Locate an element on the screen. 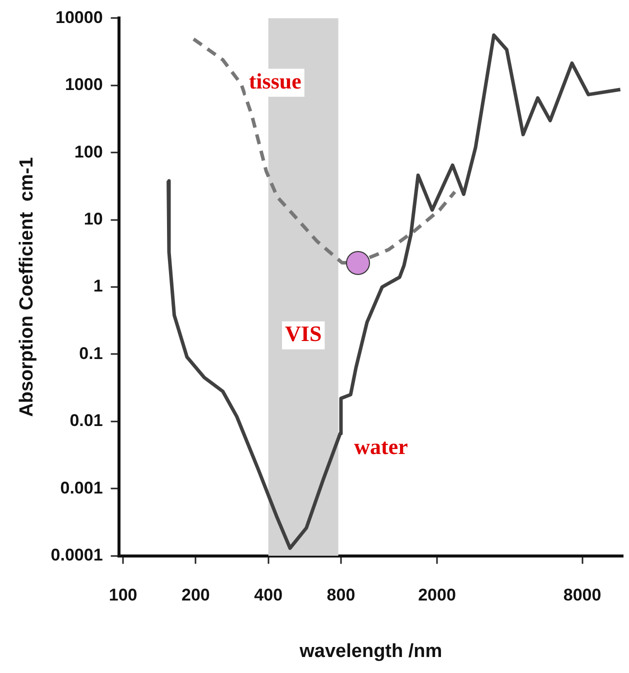  series-label: tissue is located at coordinates (275, 81).